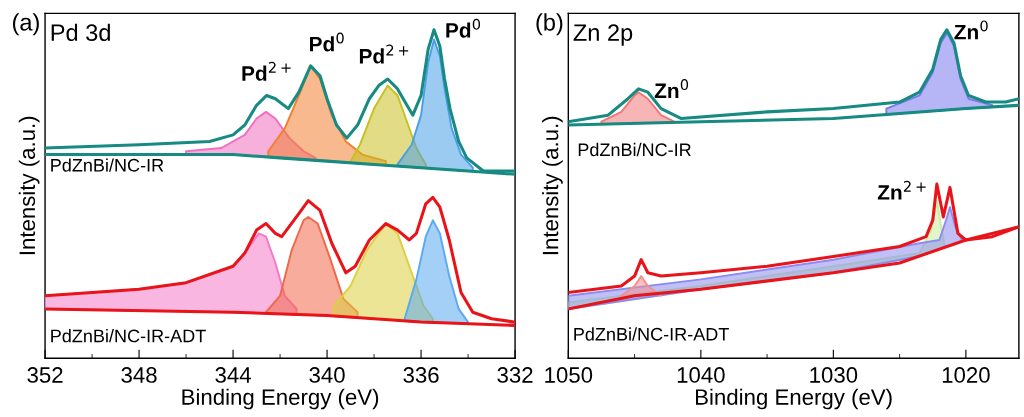  Describe the element at coordinates (80, 32) in the screenshot. I see `chart-title: Pd 3d` at that location.